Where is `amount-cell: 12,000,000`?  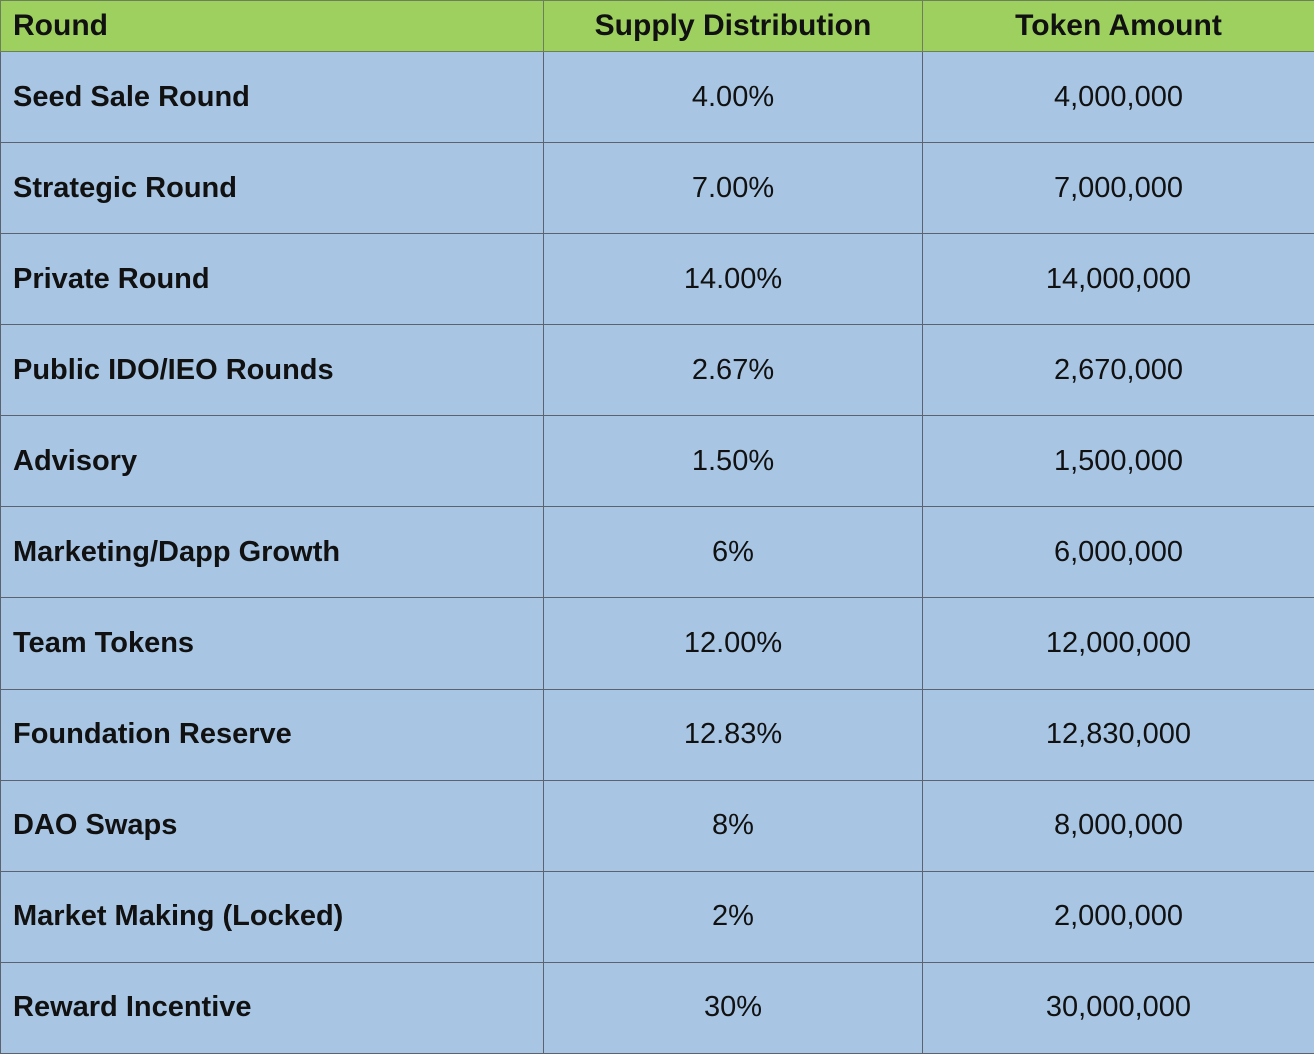
amount-cell: 12,000,000 is located at coordinates (1118, 643).